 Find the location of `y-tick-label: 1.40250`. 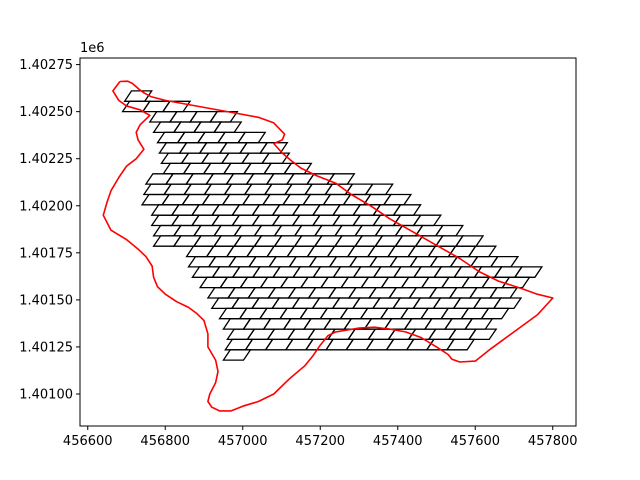

y-tick-label: 1.40250 is located at coordinates (46, 112).